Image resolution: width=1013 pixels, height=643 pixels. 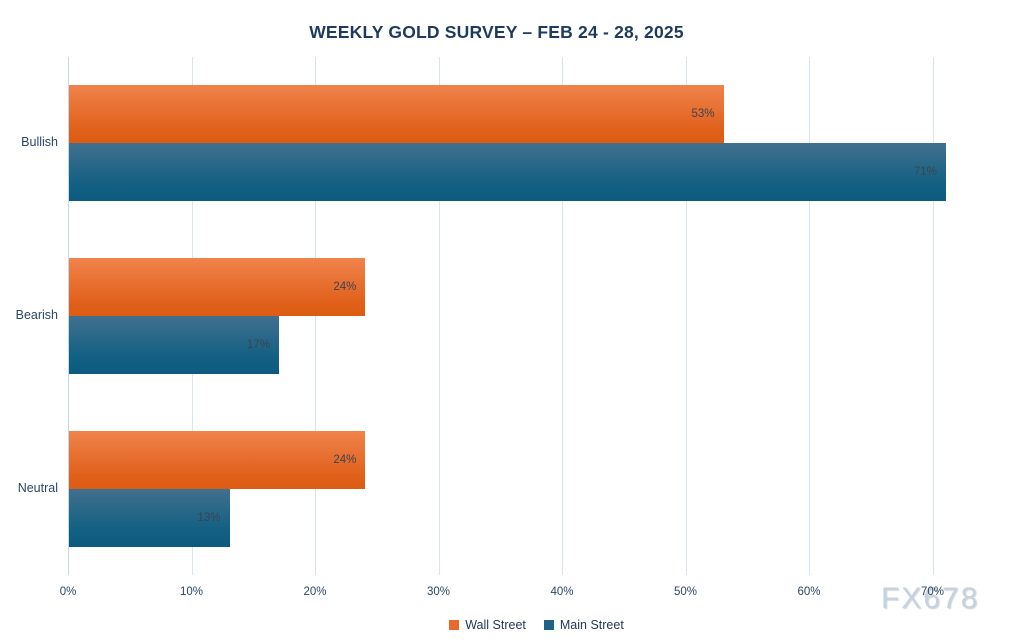 What do you see at coordinates (703, 114) in the screenshot?
I see `bar-value-label: 53%` at bounding box center [703, 114].